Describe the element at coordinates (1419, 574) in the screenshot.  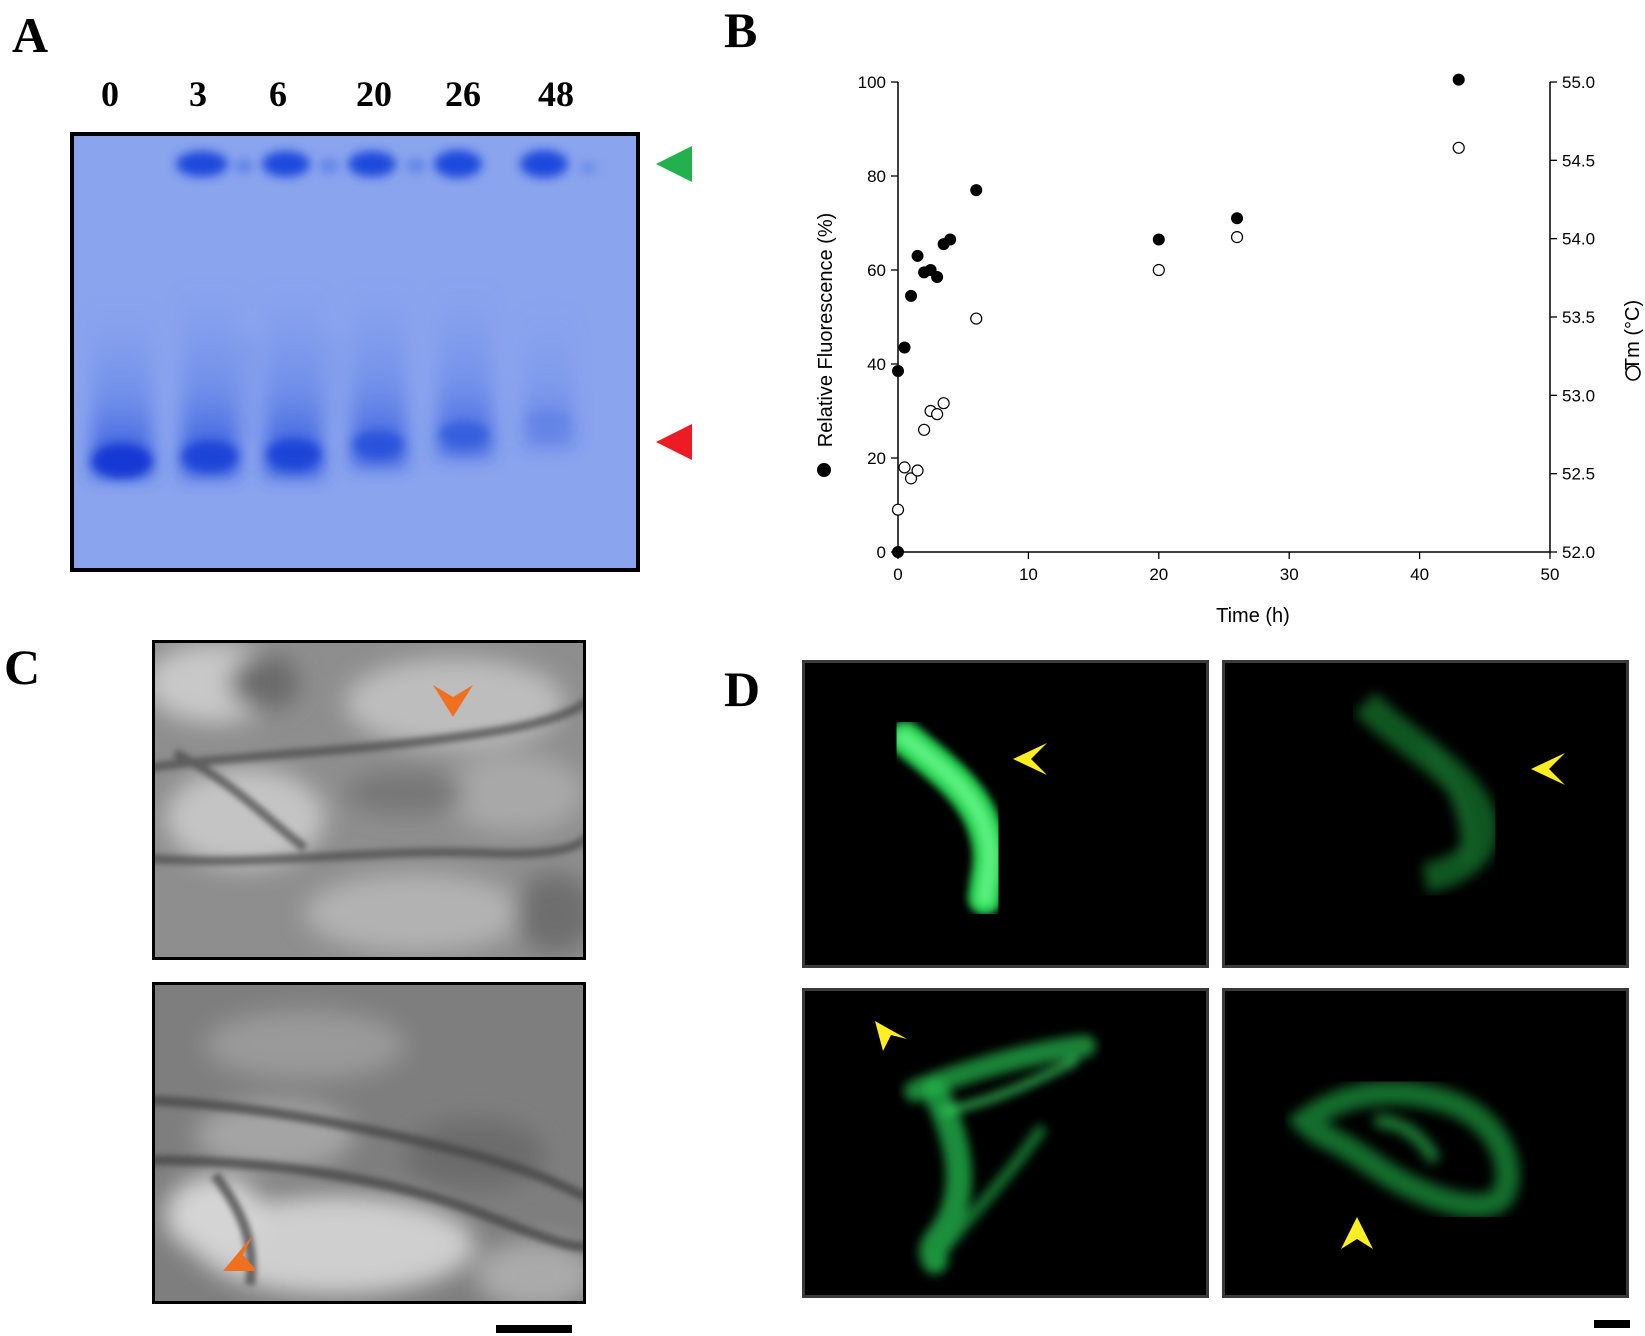
I see `x-tick-label: 40` at that location.